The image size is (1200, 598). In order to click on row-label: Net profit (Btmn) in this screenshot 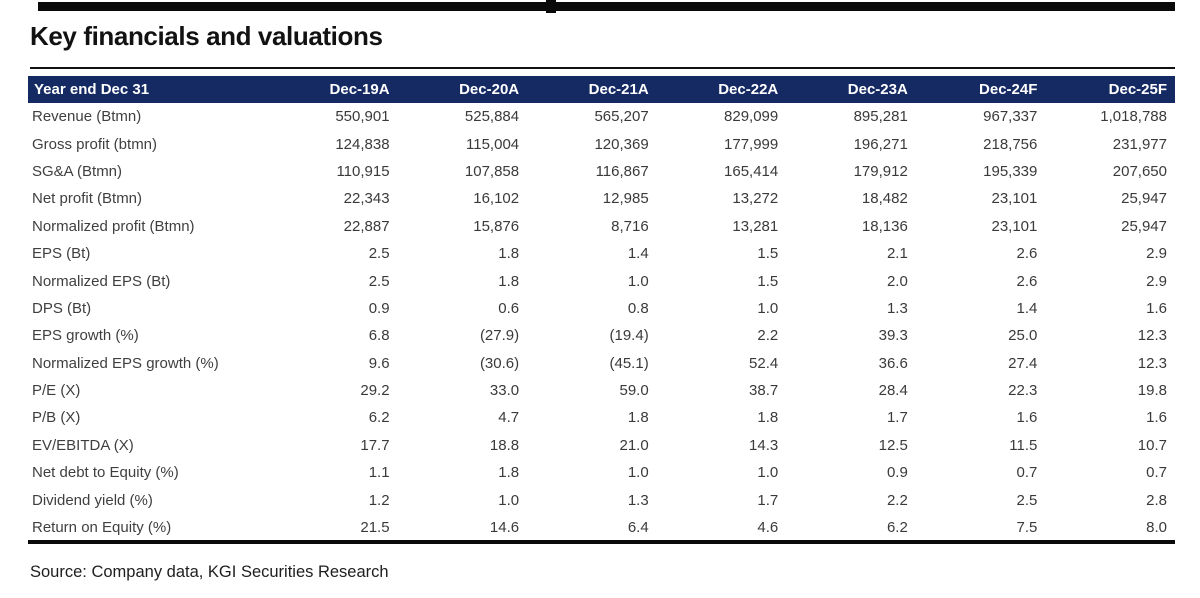, I will do `click(87, 199)`.